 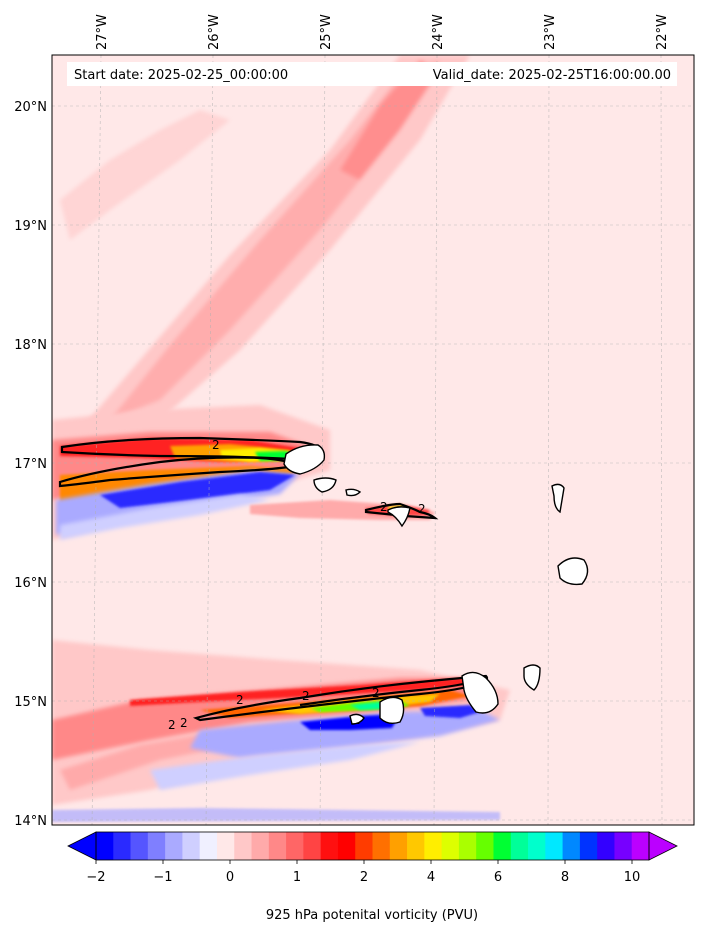 I want to click on colorbar-frame, so click(x=372, y=846).